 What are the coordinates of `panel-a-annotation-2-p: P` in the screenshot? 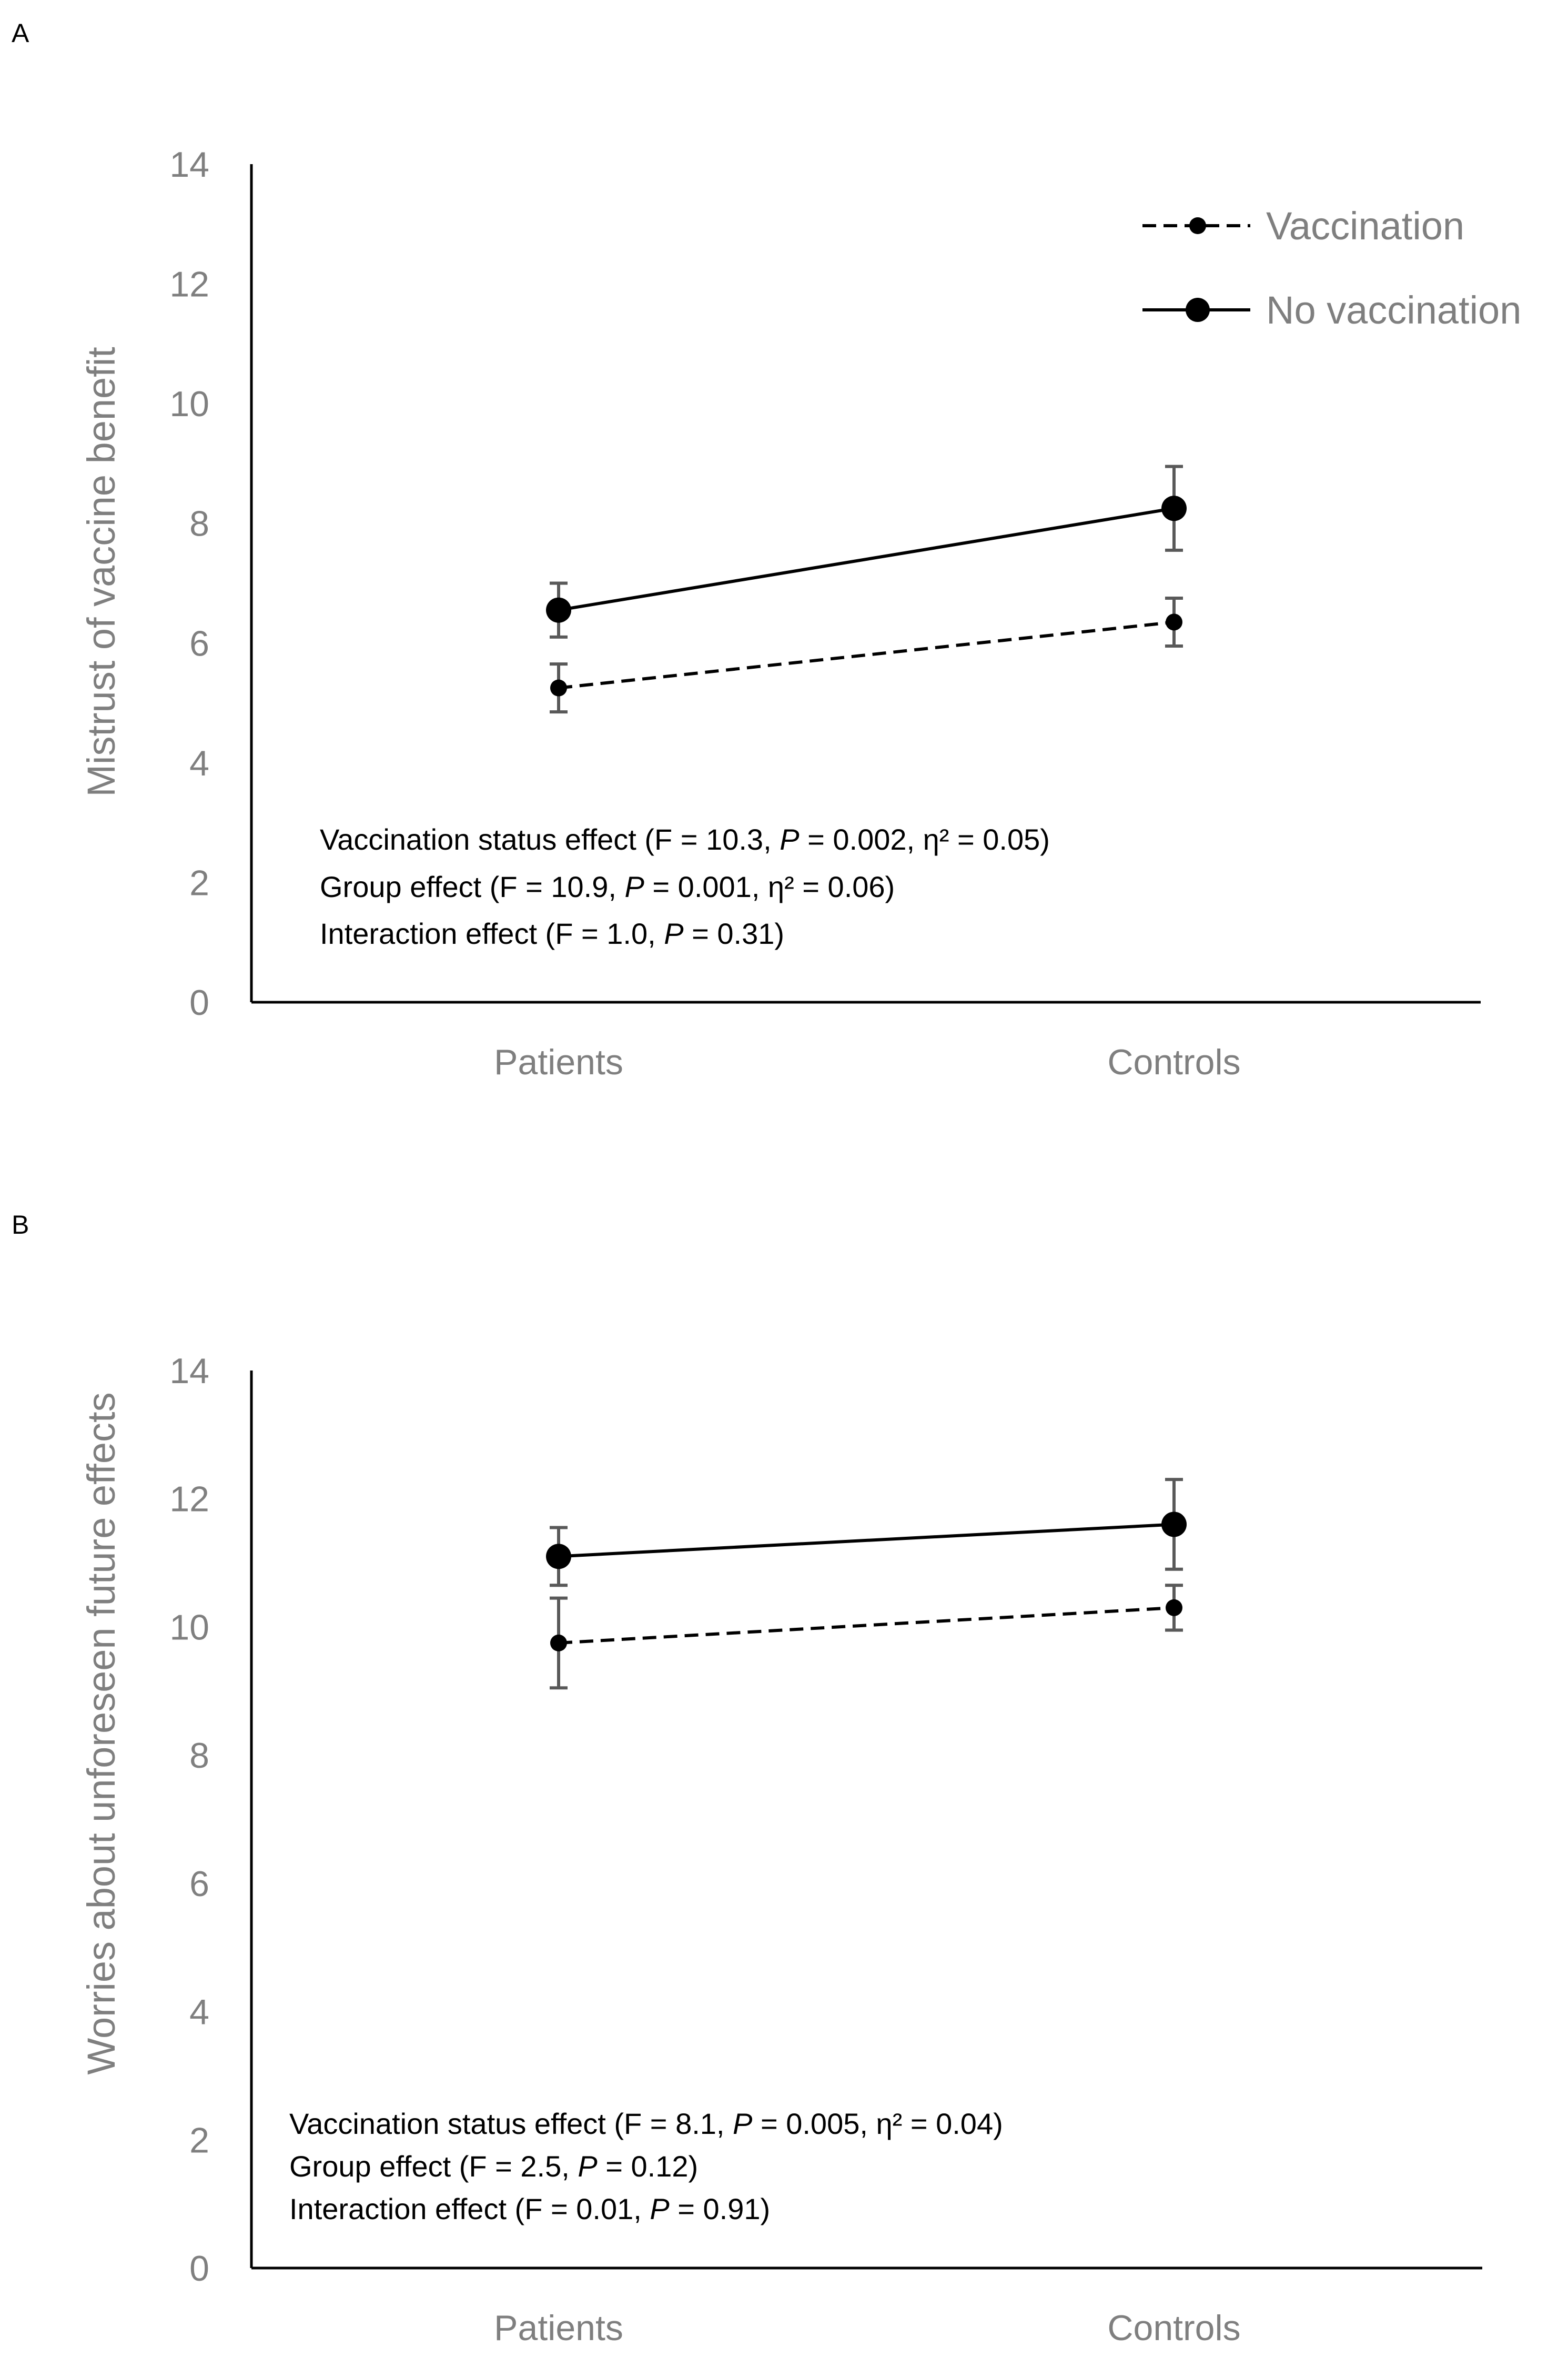 It's located at (635, 886).